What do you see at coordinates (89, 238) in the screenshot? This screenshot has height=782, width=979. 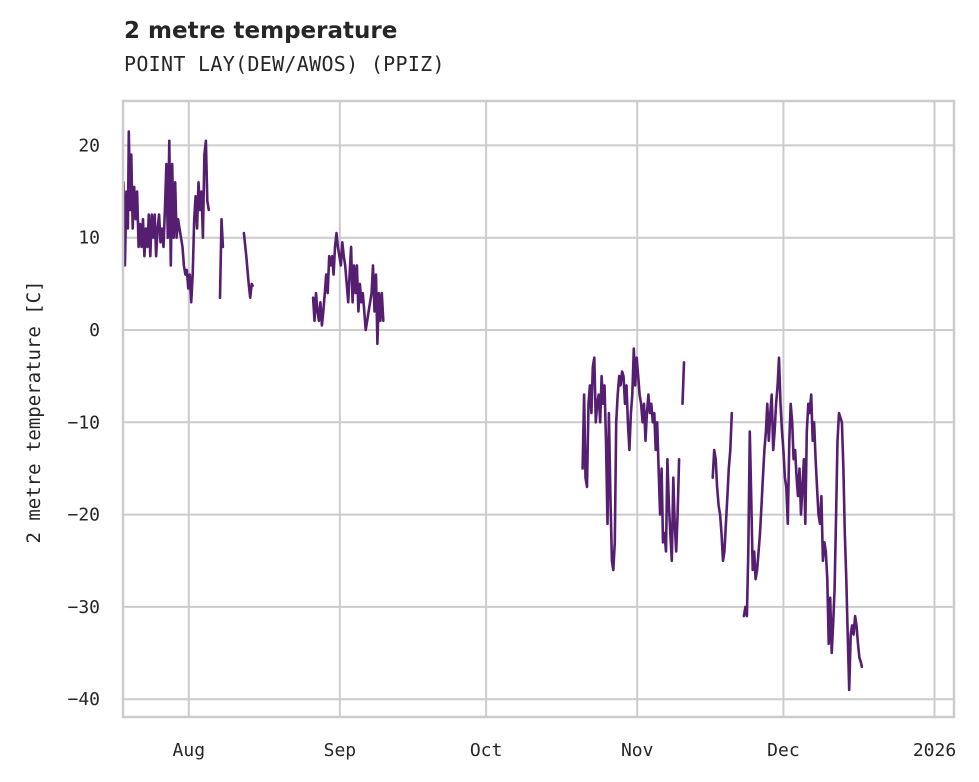 I see `y-tick-label: 10` at bounding box center [89, 238].